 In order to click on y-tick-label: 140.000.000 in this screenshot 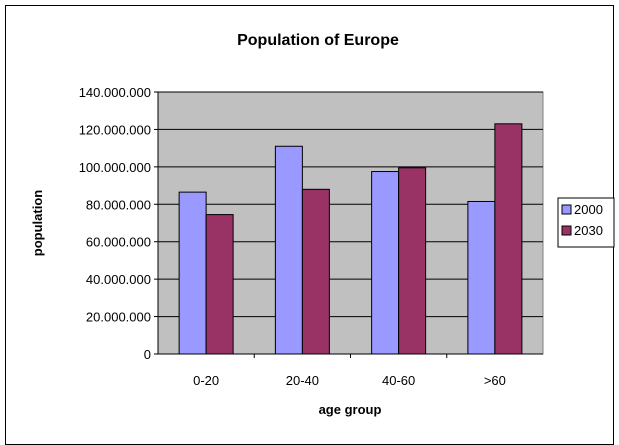, I will do `click(115, 92)`.